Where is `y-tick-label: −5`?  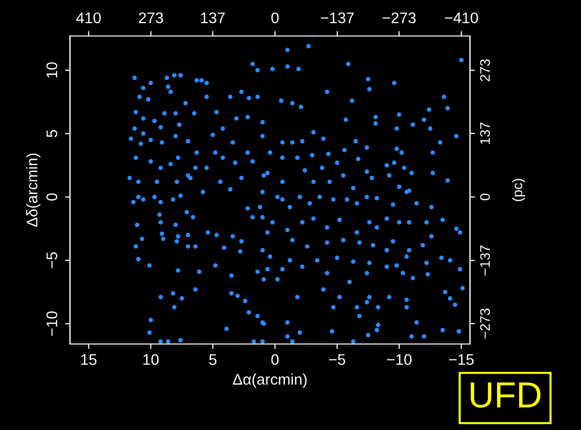 y-tick-label: −5 is located at coordinates (52, 260).